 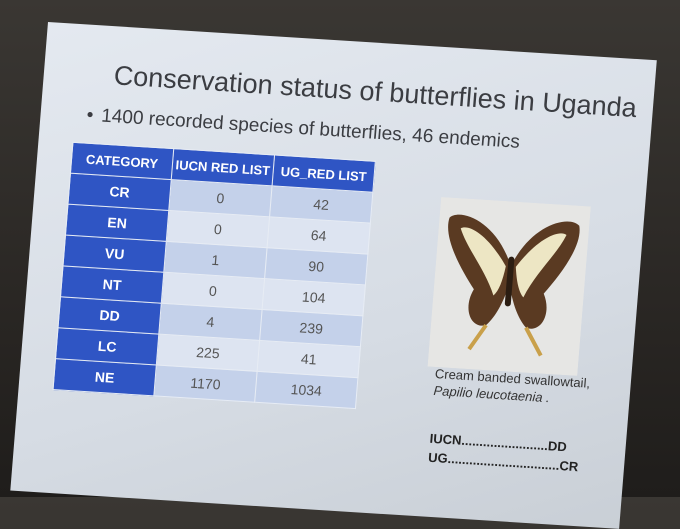 I want to click on tails, so click(x=505, y=340).